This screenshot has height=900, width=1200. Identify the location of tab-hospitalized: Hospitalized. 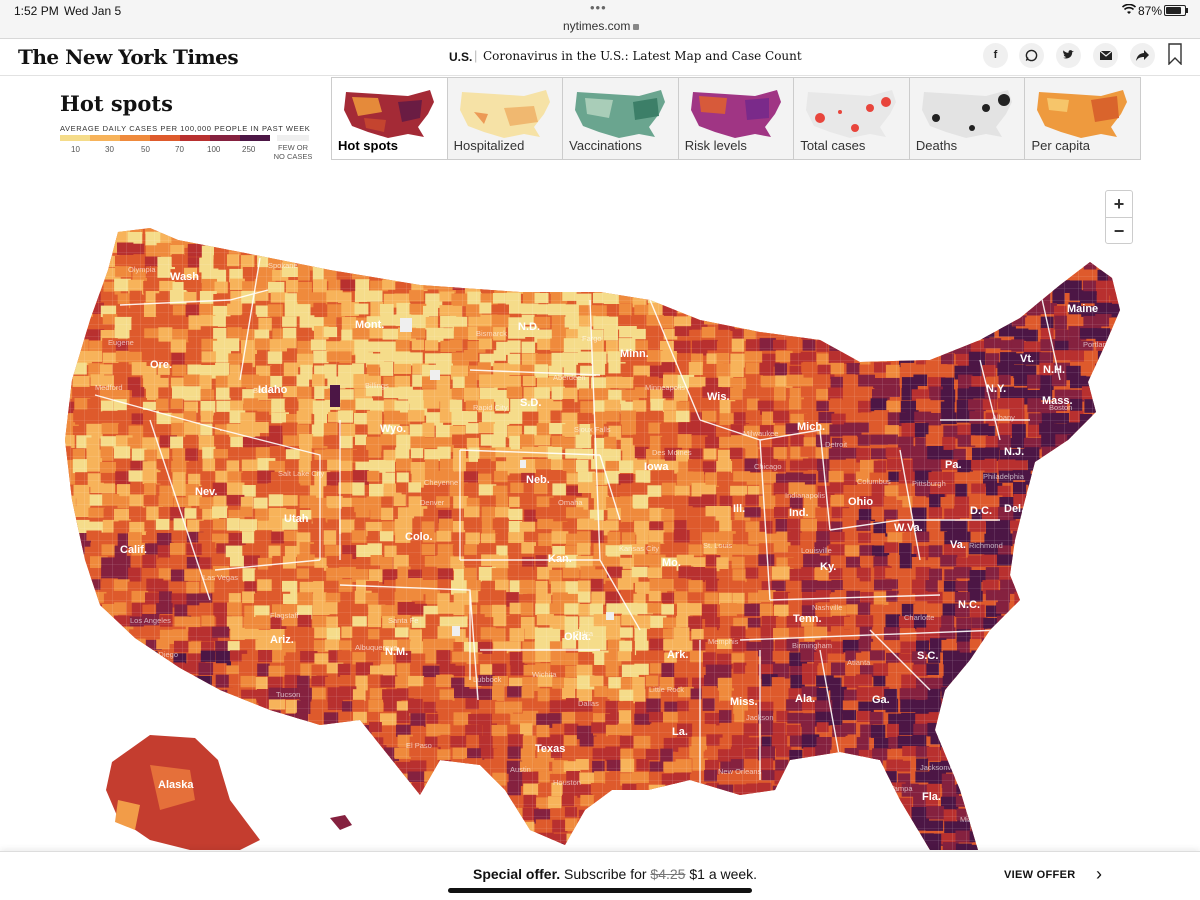
(505, 118).